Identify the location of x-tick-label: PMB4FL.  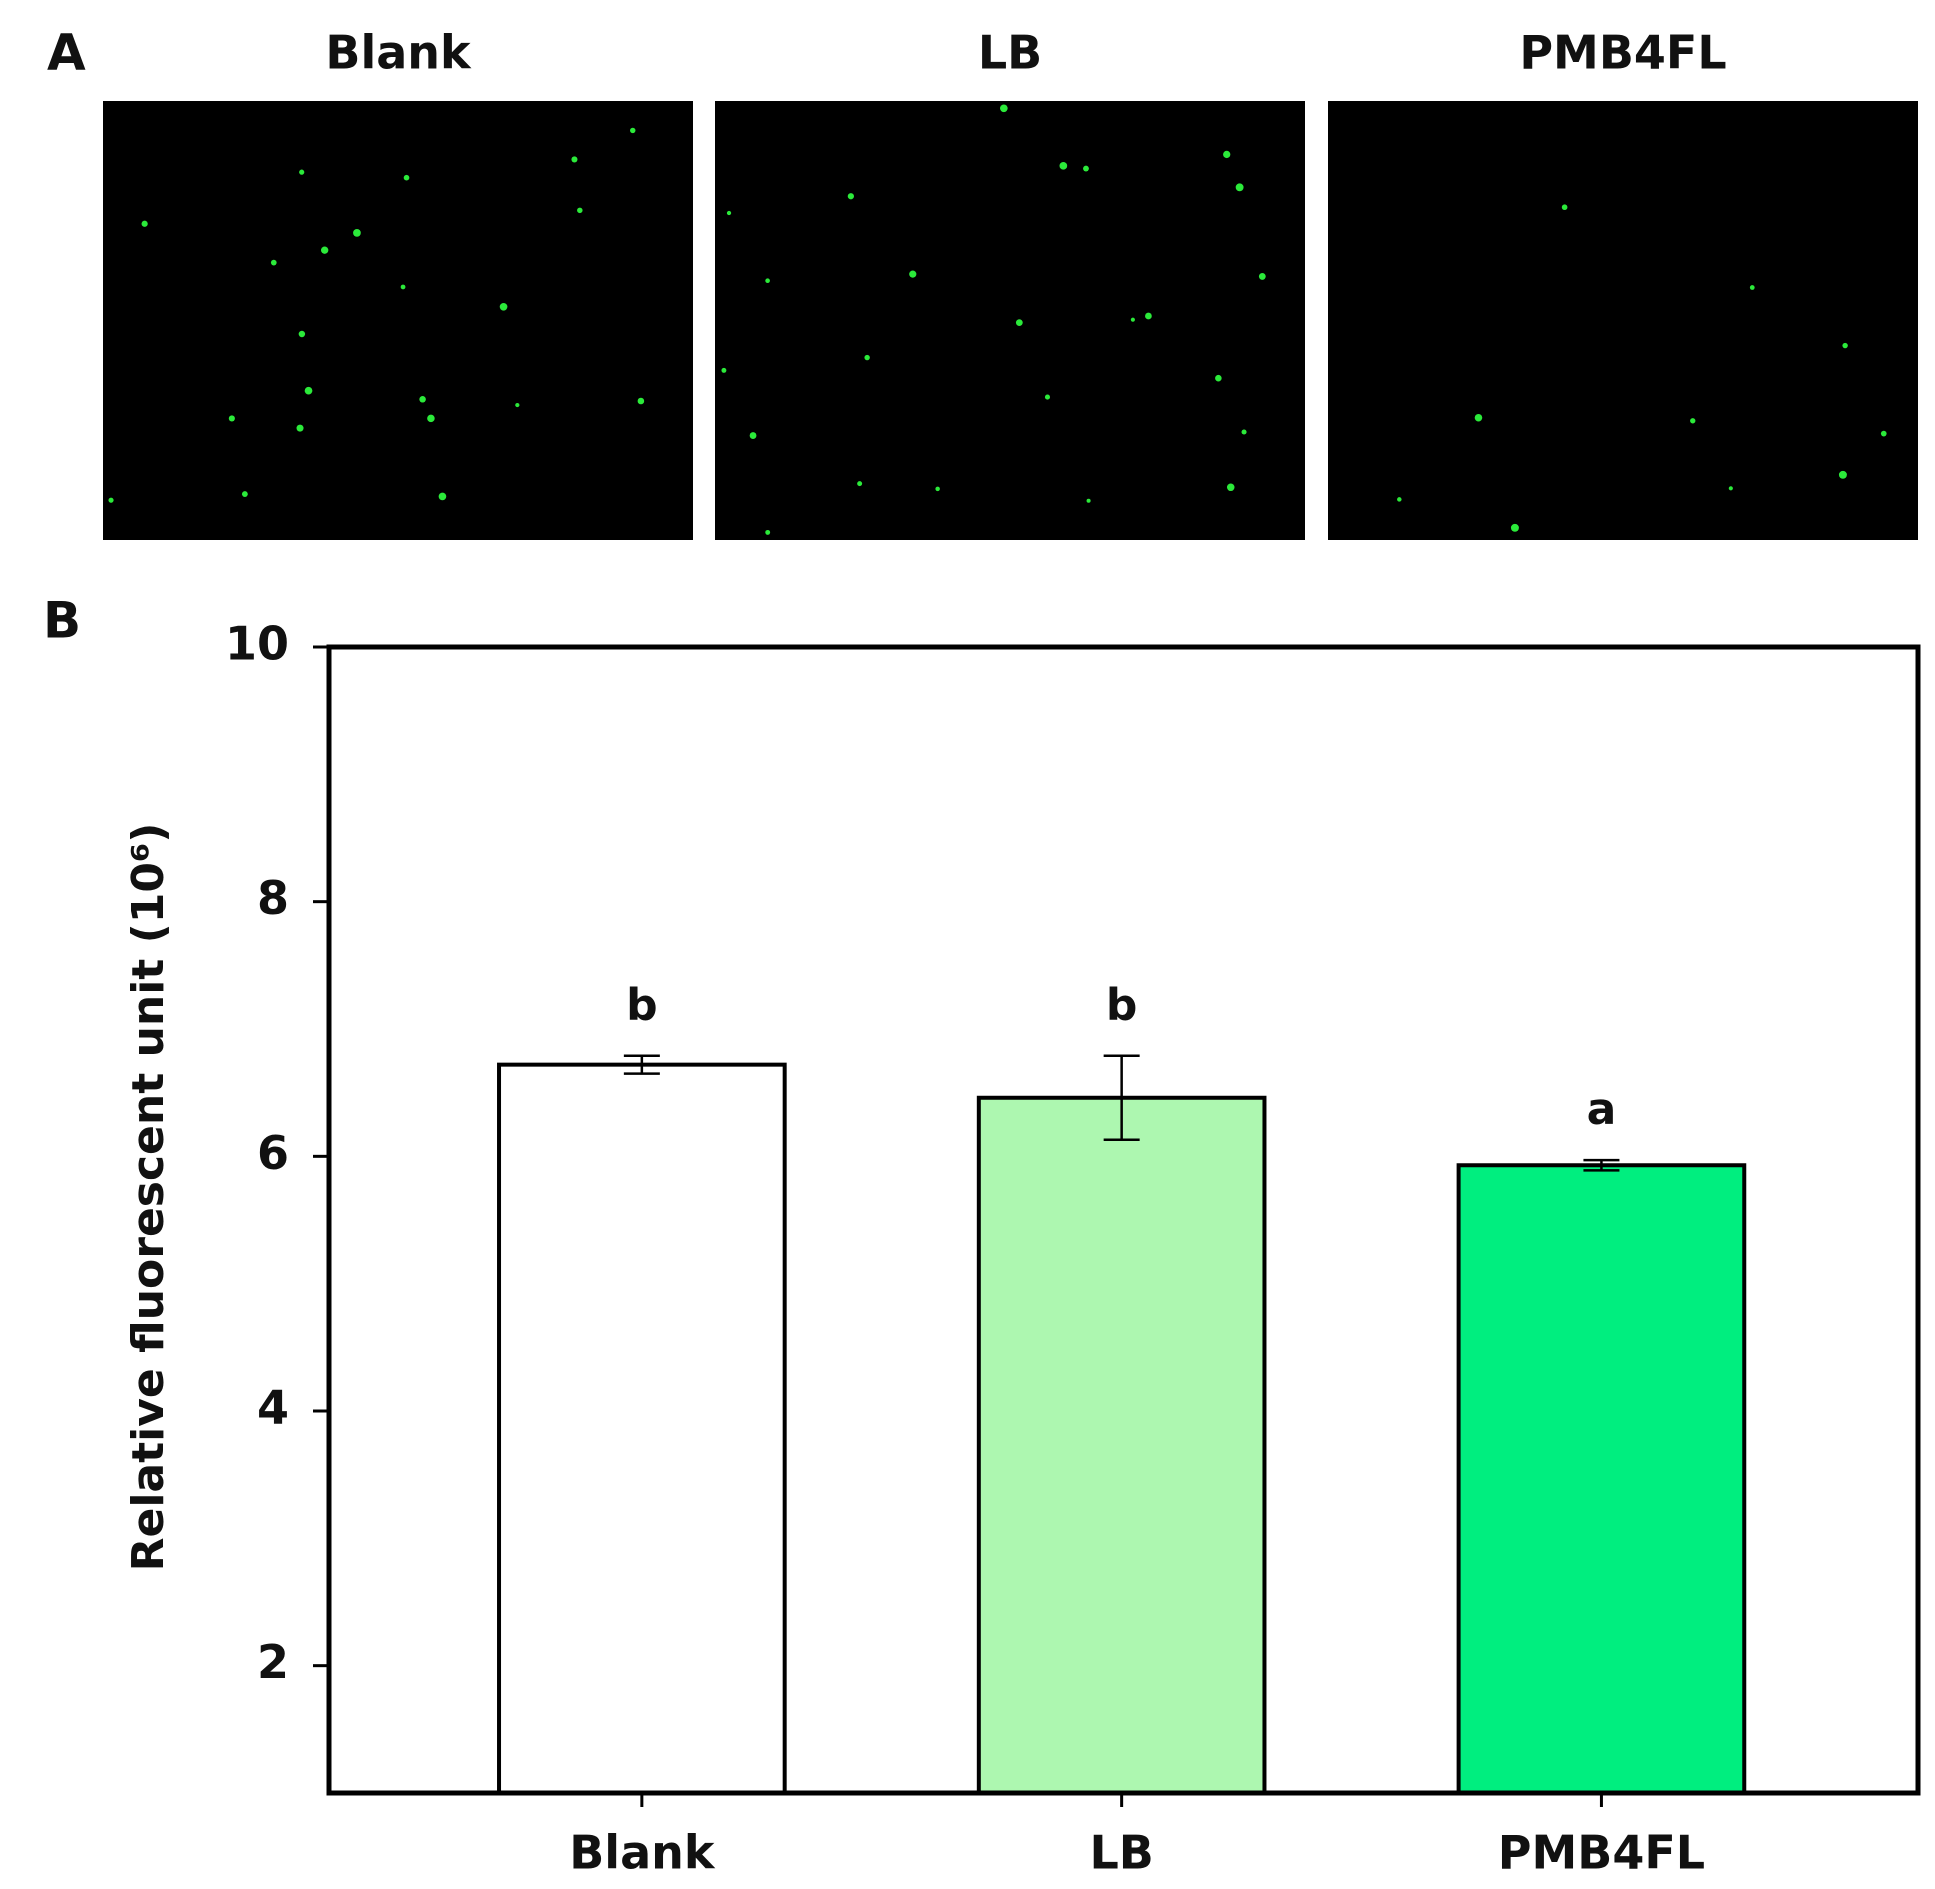
(1601, 1853).